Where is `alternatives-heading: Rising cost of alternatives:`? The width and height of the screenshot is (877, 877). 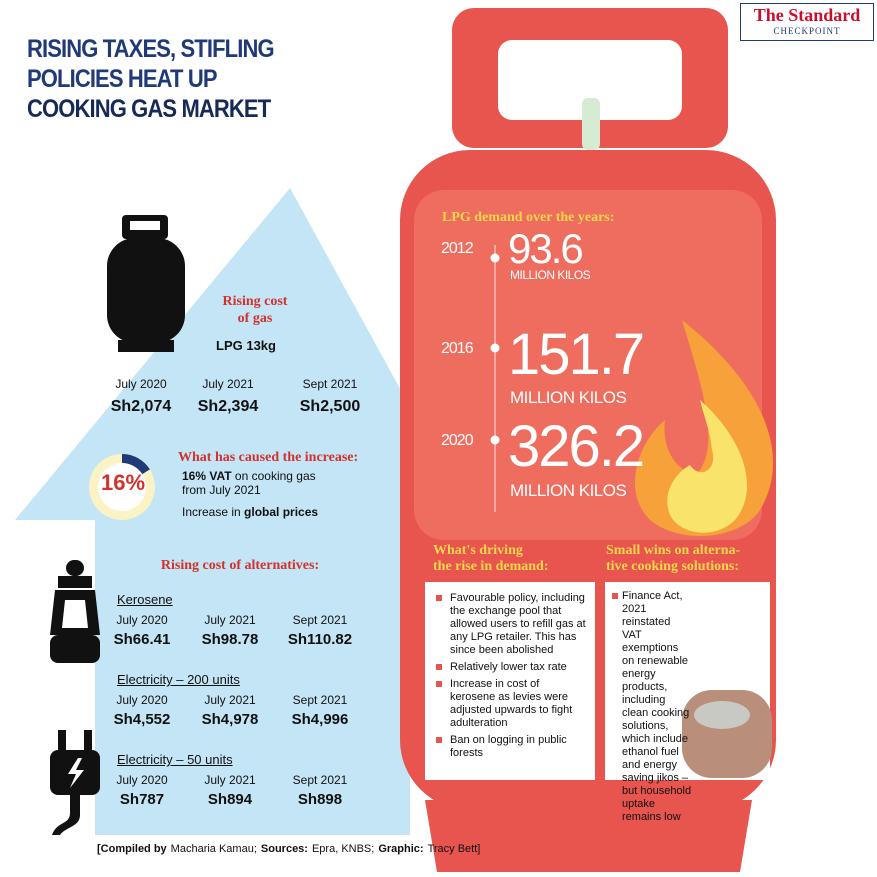
alternatives-heading: Rising cost of alternatives: is located at coordinates (240, 565).